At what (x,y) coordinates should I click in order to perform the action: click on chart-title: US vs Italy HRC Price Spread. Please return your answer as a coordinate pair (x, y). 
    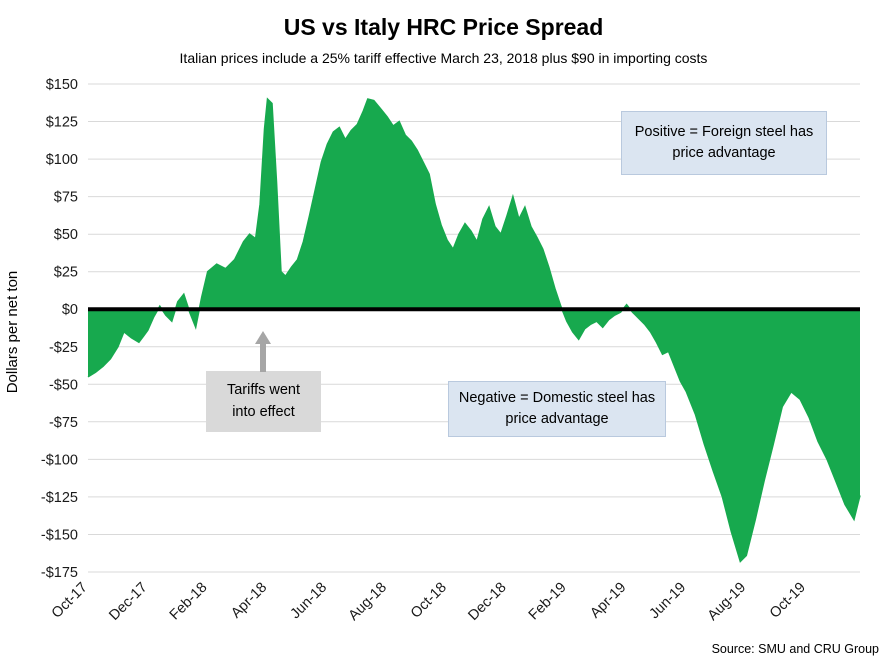
    Looking at the image, I should click on (443, 27).